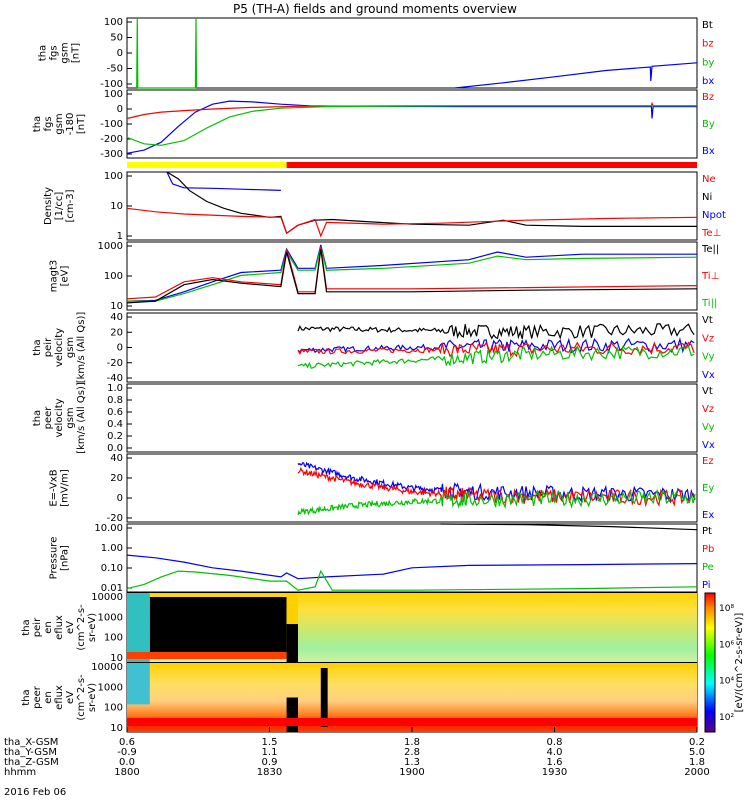  I want to click on xaxis-row-label: tha_X-GSM, so click(31, 742).